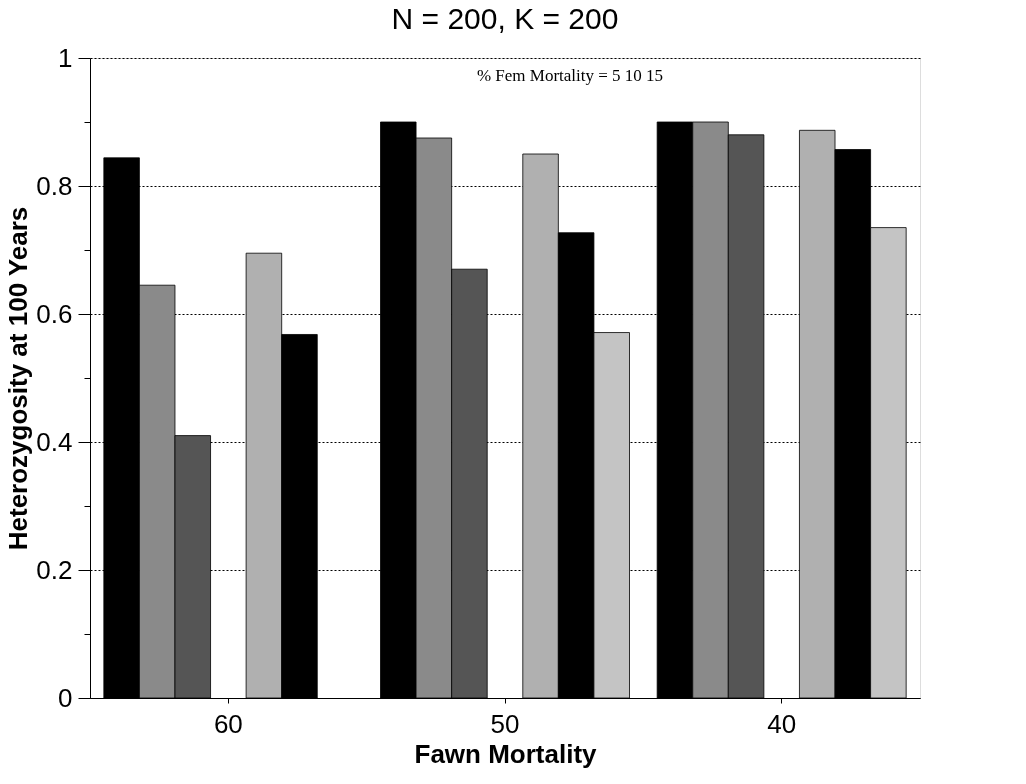 This screenshot has width=1026, height=784. What do you see at coordinates (18, 378) in the screenshot?
I see `y-axis-title: Heterozygosity at 100 Years` at bounding box center [18, 378].